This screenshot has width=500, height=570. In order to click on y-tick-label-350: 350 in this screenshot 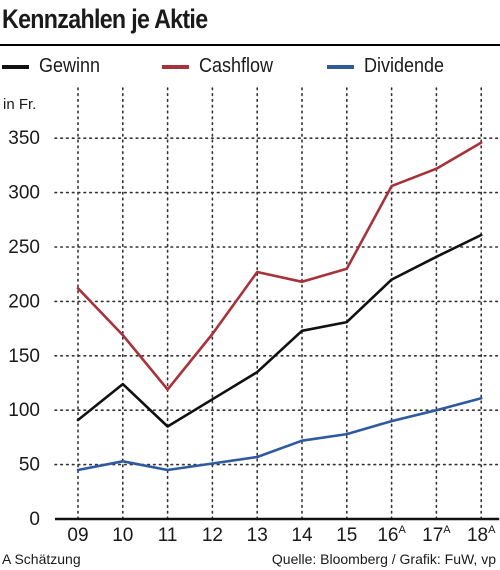, I will do `click(24, 138)`.